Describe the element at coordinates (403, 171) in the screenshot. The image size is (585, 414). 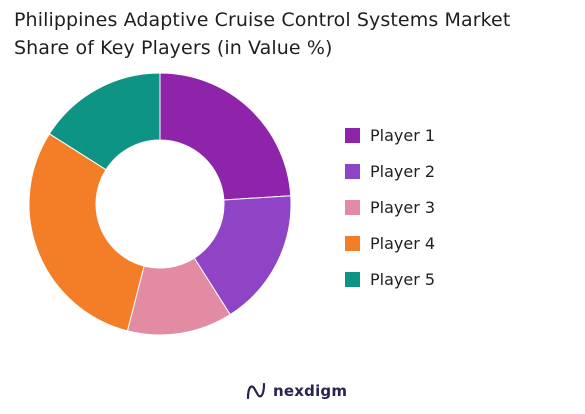
I see `legend-label: Player 2` at that location.